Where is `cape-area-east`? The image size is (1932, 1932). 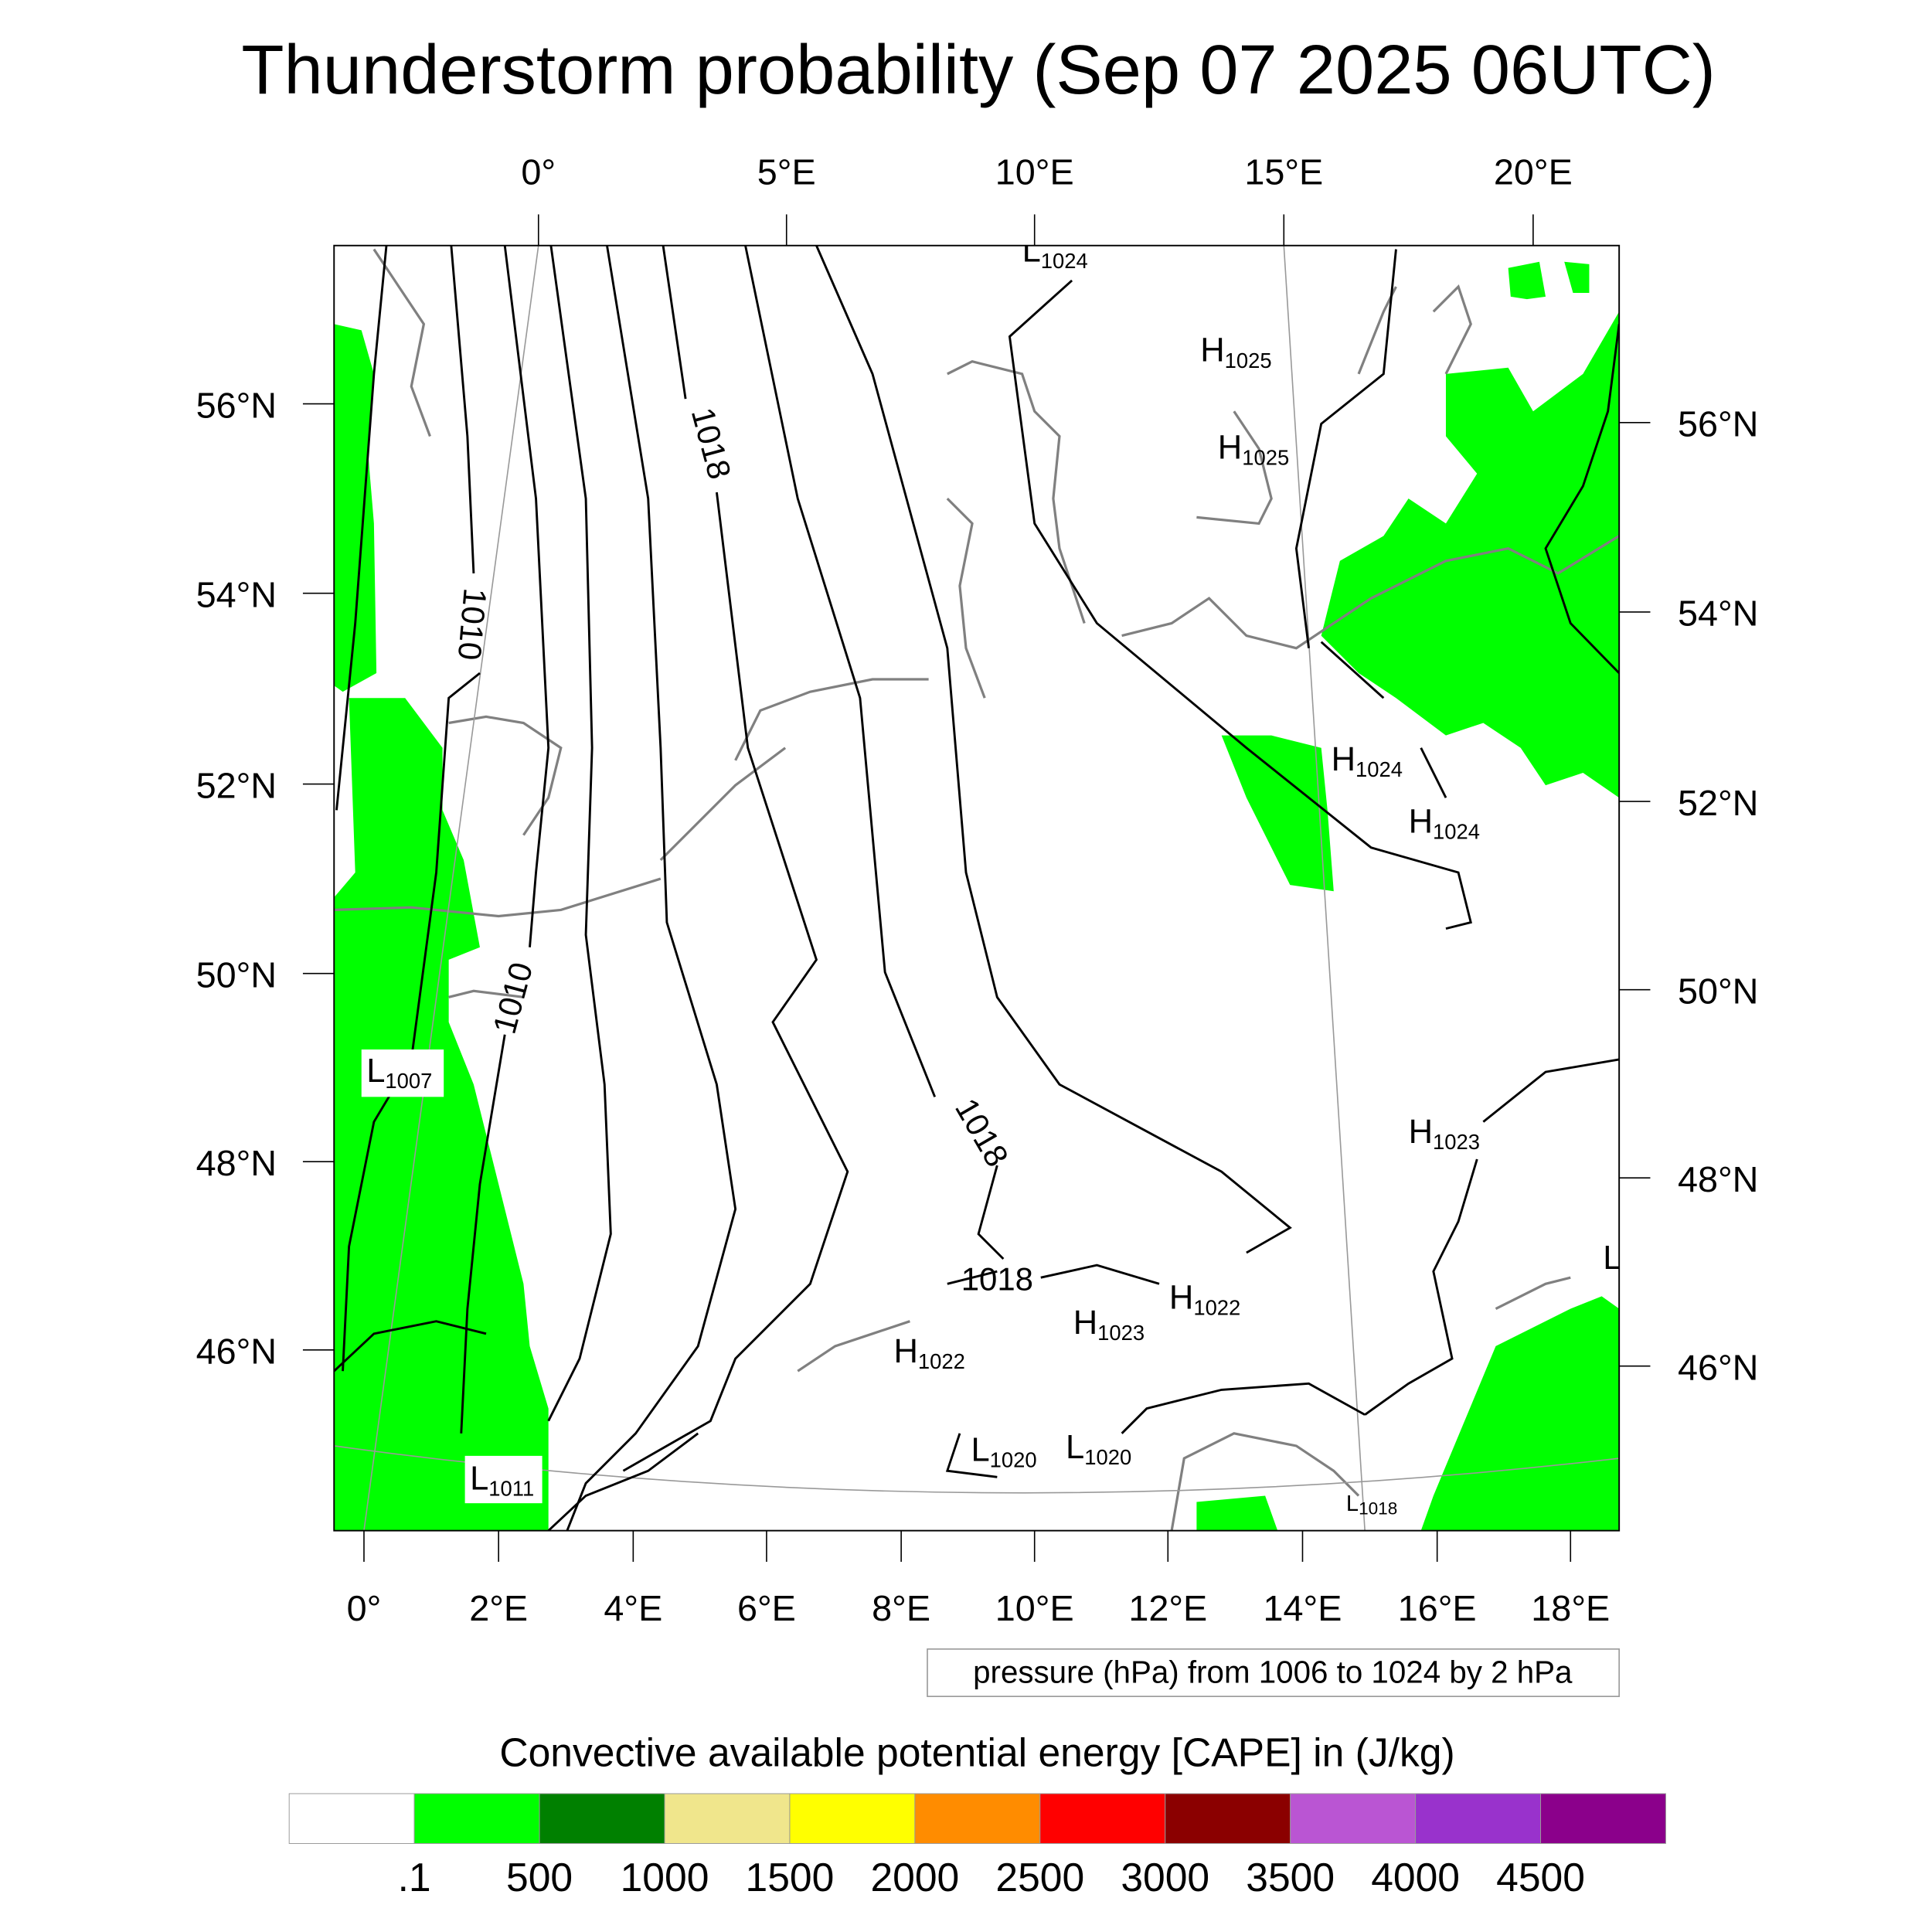 cape-area-east is located at coordinates (1470, 554).